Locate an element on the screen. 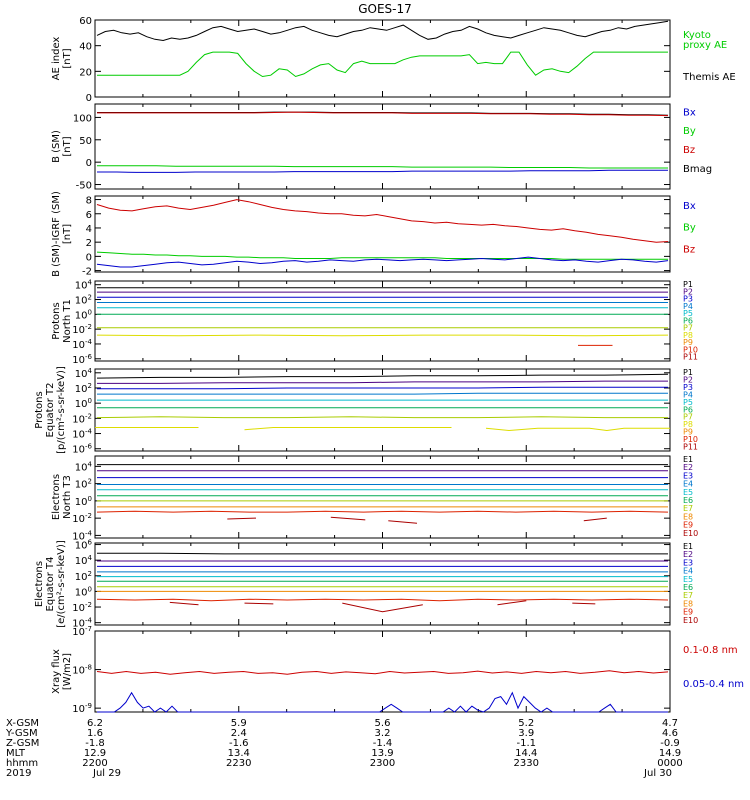 This screenshot has width=750, height=800. series-p7 is located at coordinates (382, 417).